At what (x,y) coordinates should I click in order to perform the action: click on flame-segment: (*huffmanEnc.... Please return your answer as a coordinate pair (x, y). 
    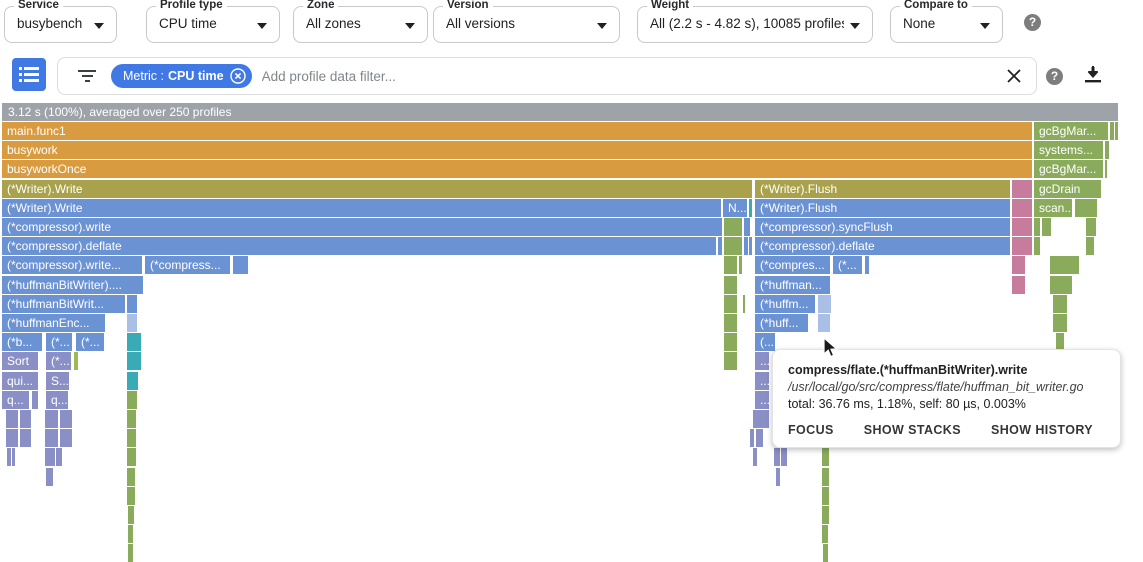
    Looking at the image, I should click on (53, 323).